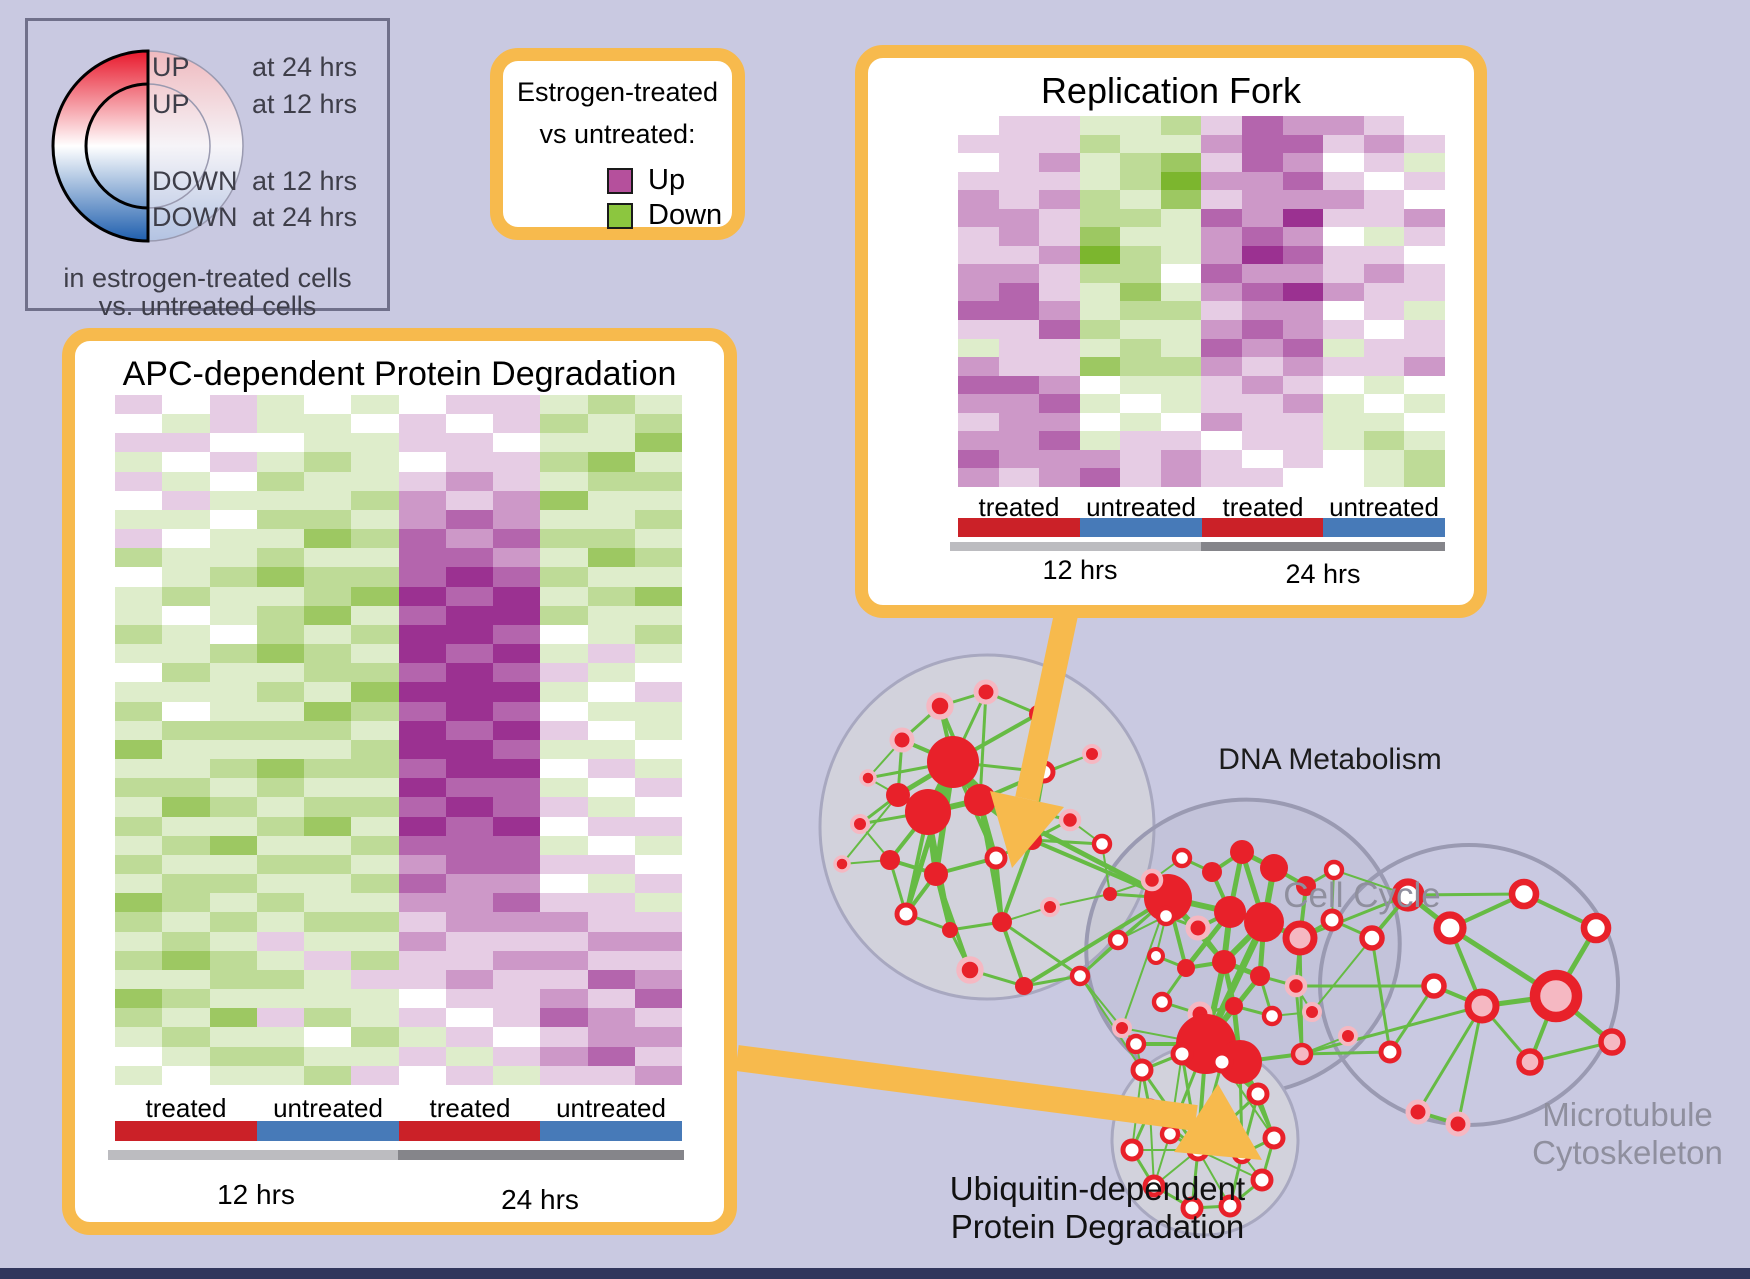  What do you see at coordinates (186, 1108) in the screenshot?
I see `apc-group-label-0: treated` at bounding box center [186, 1108].